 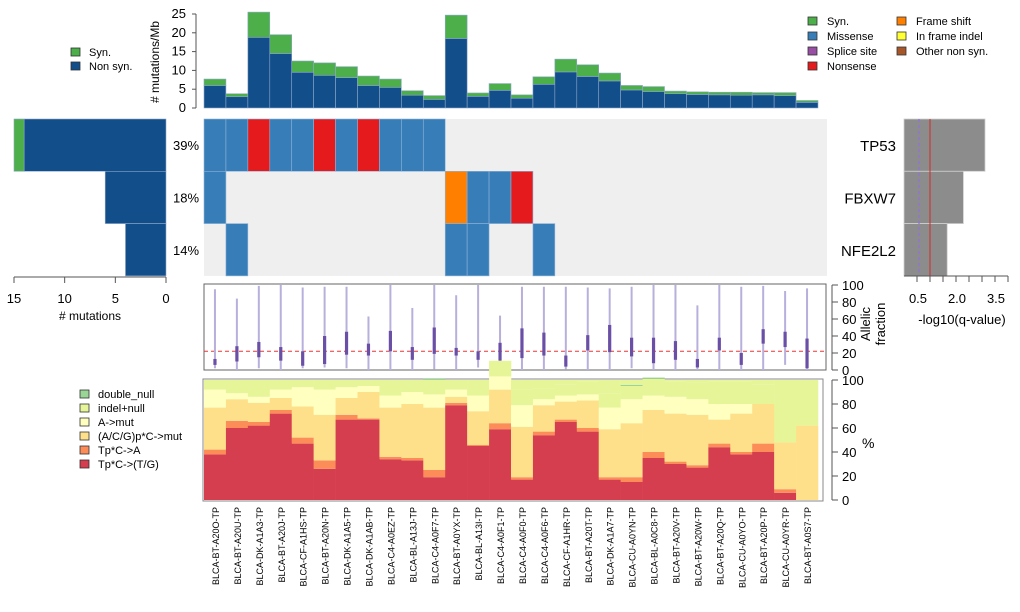 I want to click on sample-label: BLCA-BL-A13I-TP, so click(x=479, y=544).